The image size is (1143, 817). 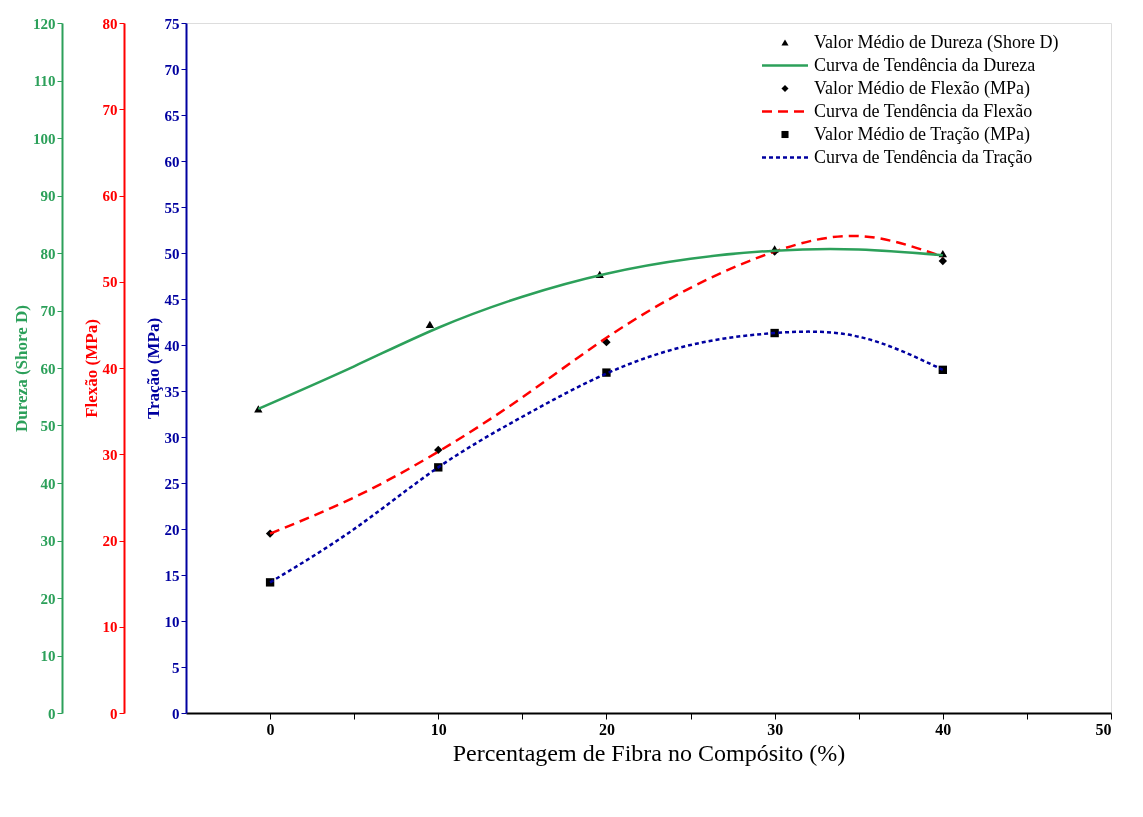 I want to click on y3-tick-label: 60, so click(x=48, y=368).